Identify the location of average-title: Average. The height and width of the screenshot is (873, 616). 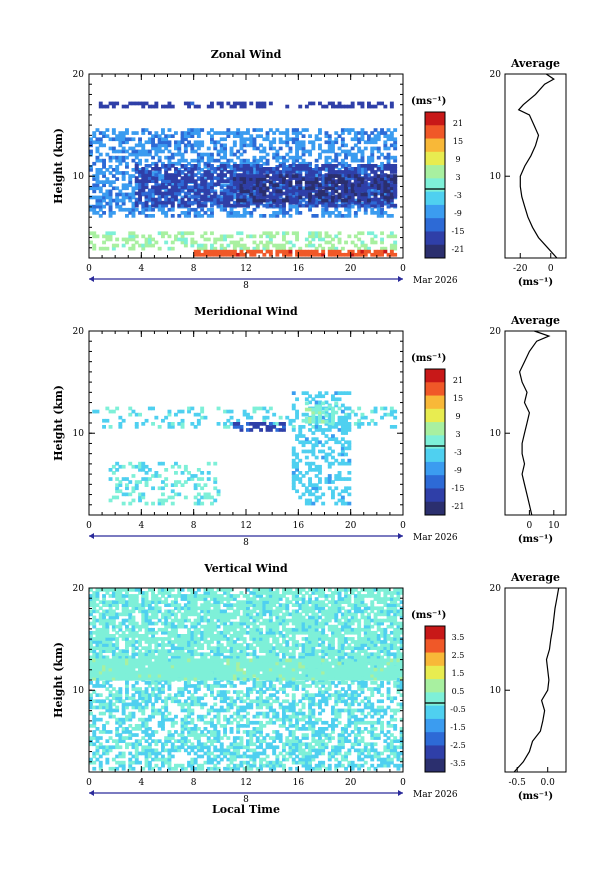
(535, 63).